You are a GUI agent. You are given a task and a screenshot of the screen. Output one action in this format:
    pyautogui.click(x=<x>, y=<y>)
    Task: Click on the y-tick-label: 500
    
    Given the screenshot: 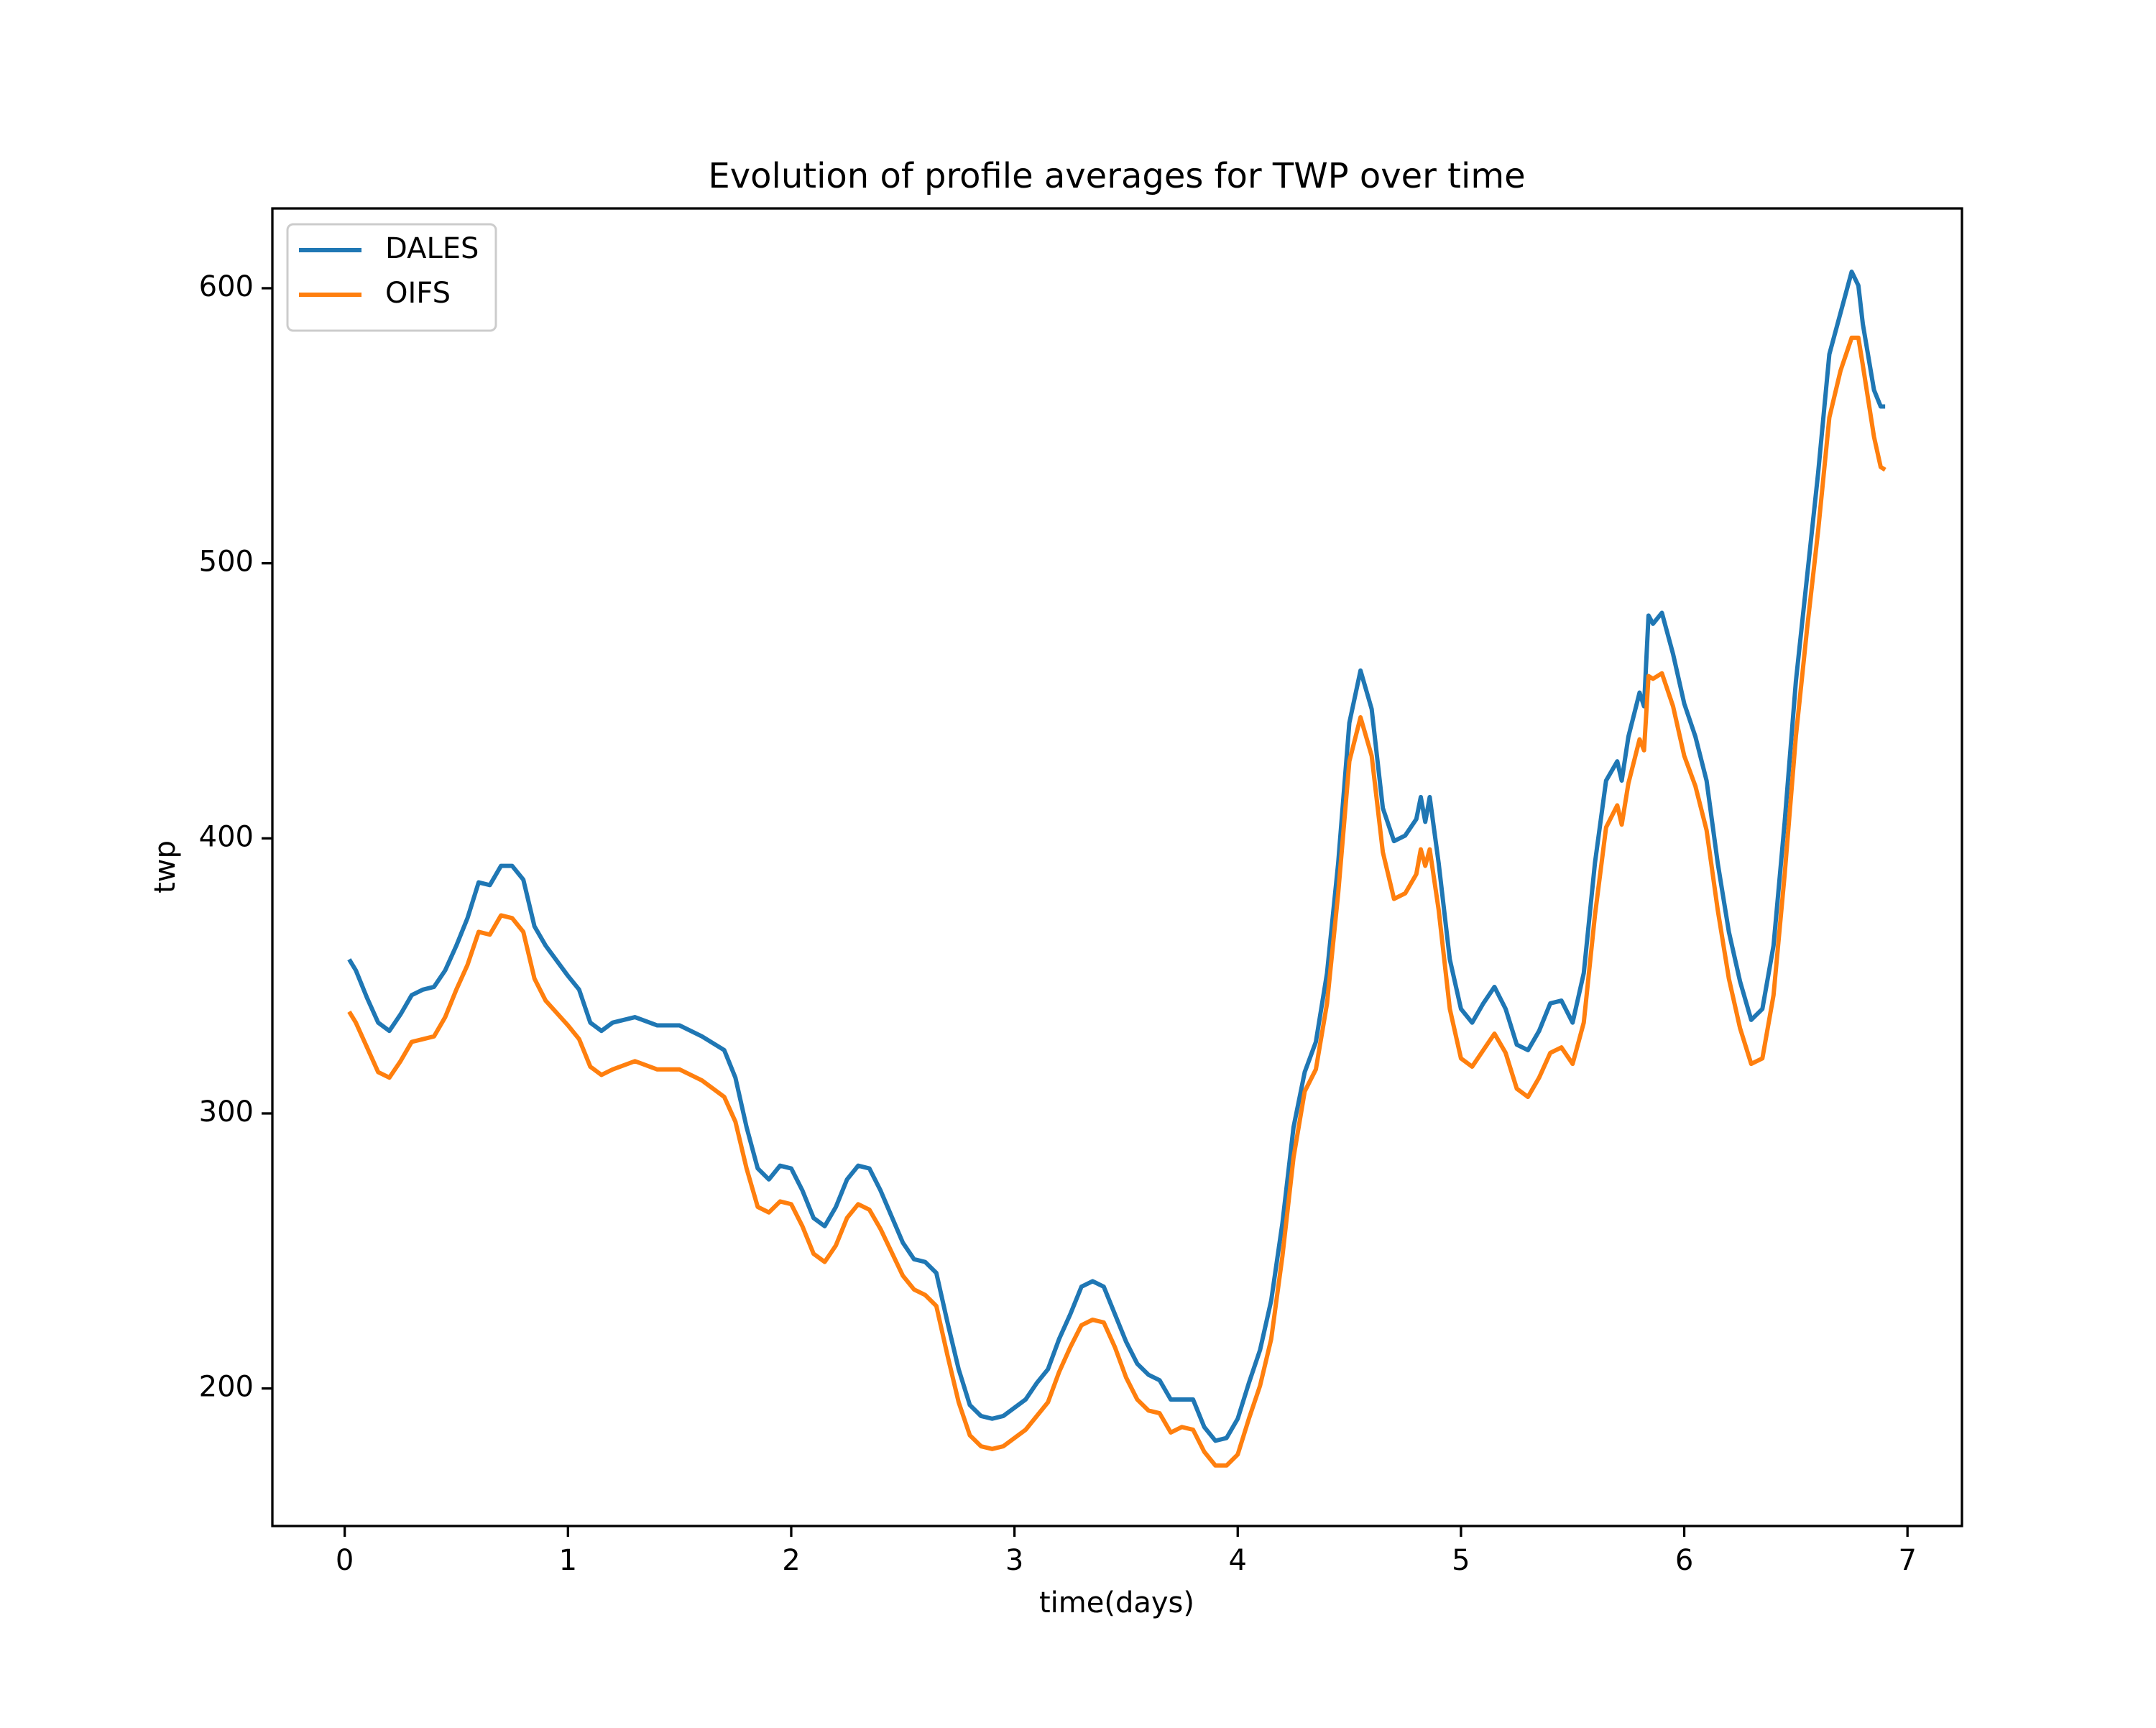 What is the action you would take?
    pyautogui.click(x=227, y=562)
    